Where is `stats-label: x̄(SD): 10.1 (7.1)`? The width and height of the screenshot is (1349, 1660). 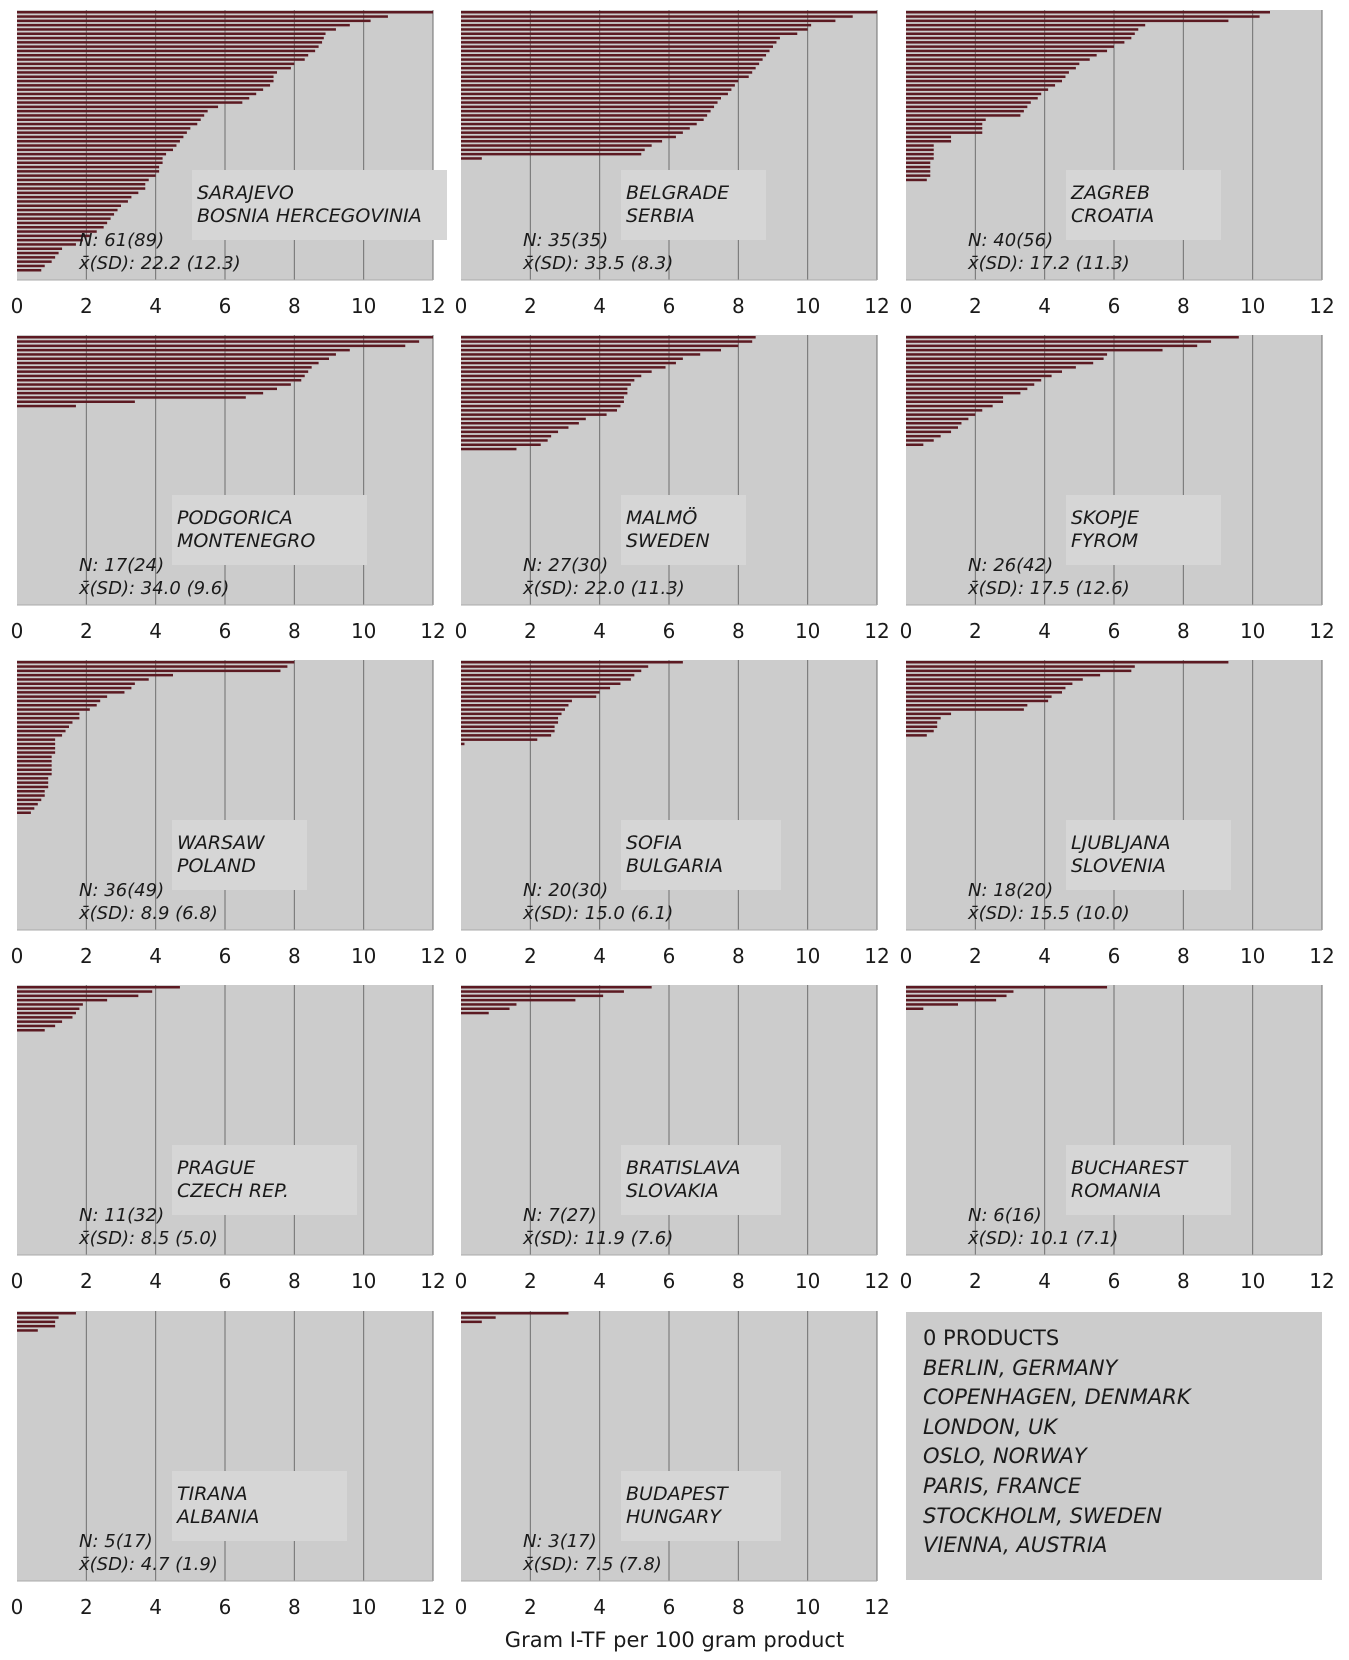
stats-label: x̄(SD): 10.1 (7.1) is located at coordinates (1042, 1238).